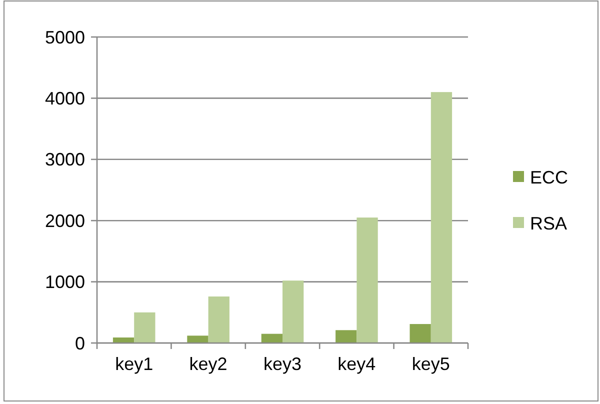 The height and width of the screenshot is (404, 600). What do you see at coordinates (282, 364) in the screenshot?
I see `x-tick-label: key3` at bounding box center [282, 364].